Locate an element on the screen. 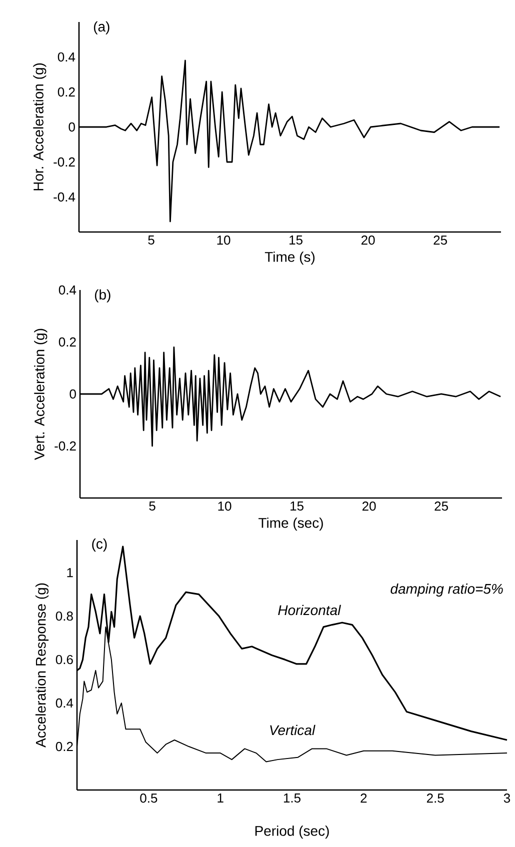  y-tick-label: 1 is located at coordinates (70, 573).